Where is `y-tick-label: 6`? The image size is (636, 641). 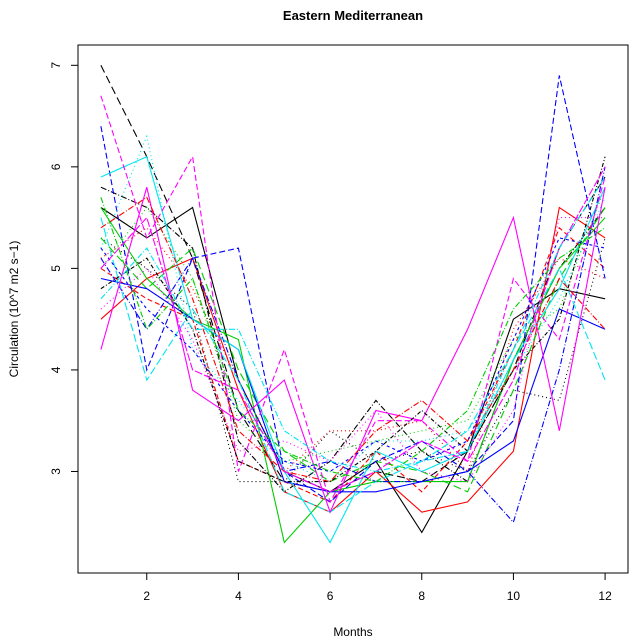 y-tick-label: 6 is located at coordinates (56, 166).